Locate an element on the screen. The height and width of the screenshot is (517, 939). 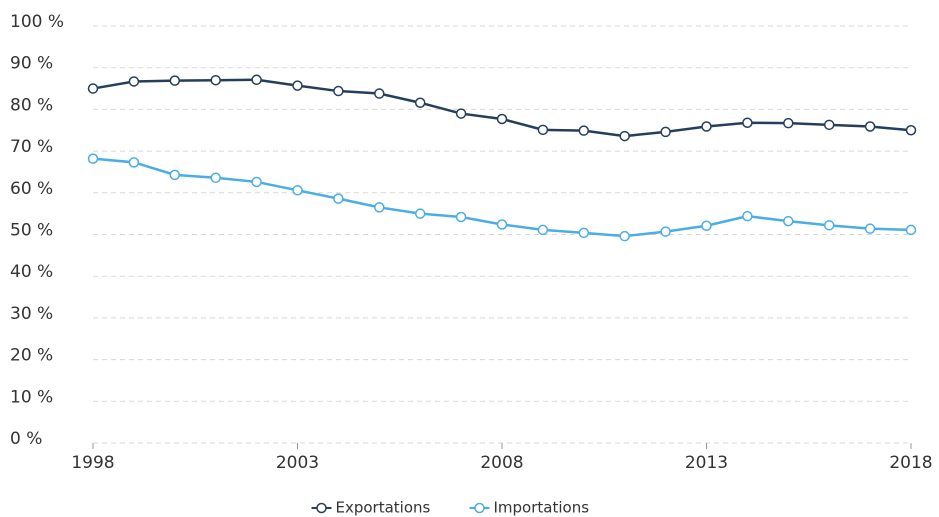
x-tick-label: 2013 is located at coordinates (706, 463).